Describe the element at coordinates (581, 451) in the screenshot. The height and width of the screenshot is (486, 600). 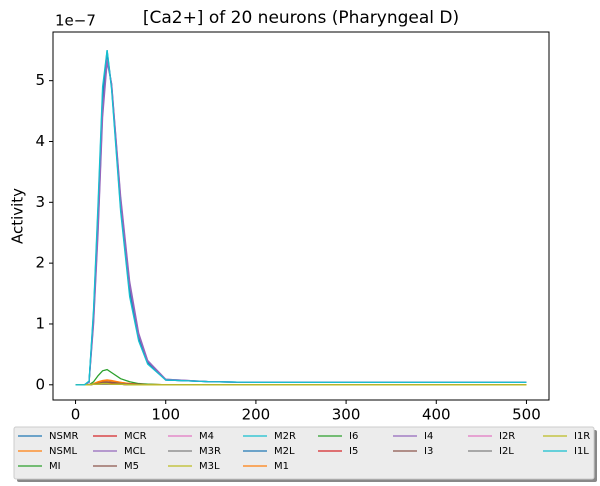
I see `legend-label: I1L` at that location.